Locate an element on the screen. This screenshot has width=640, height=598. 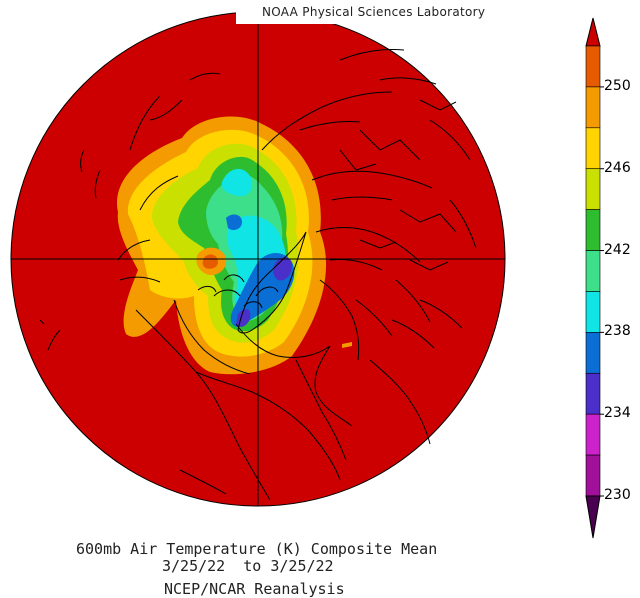
colorbar-tick-label: 250 is located at coordinates (617, 85).